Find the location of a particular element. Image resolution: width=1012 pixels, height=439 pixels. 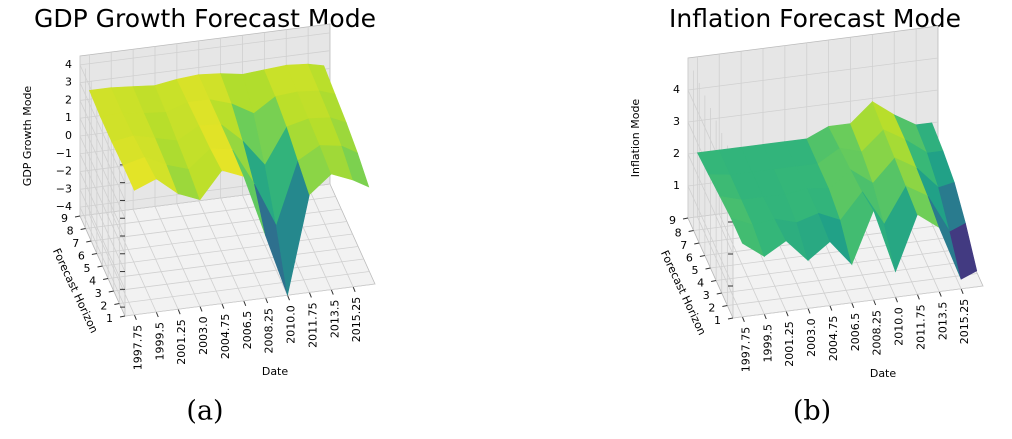

x-tick-label: 2015.25 is located at coordinates (356, 320).